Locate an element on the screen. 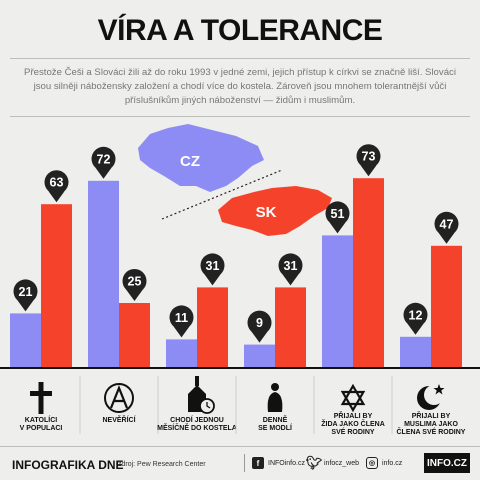 This screenshot has height=480, width=480. category-label-line: MUSLIMA JAKO is located at coordinates (431, 424).